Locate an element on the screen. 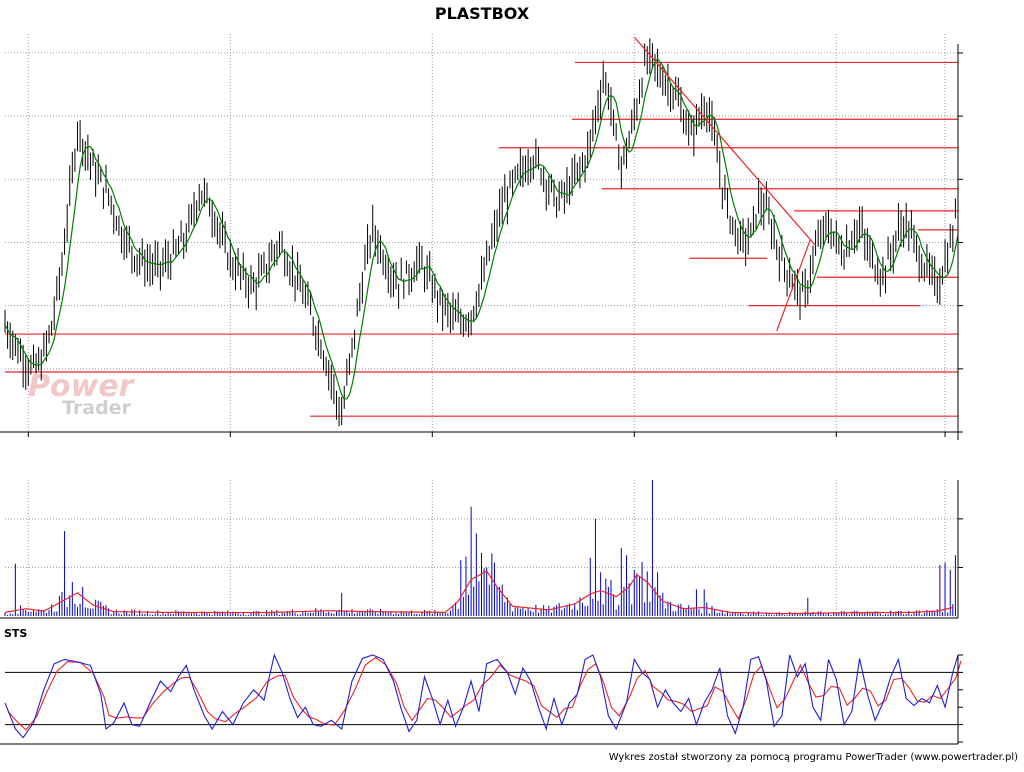  volume-average is located at coordinates (478, 592).